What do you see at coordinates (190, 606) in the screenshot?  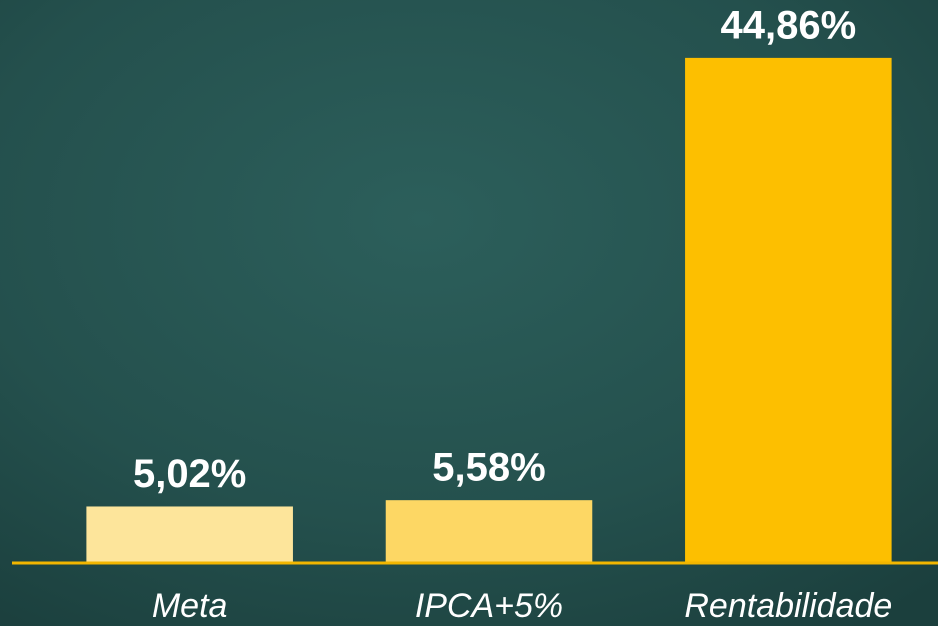 I see `x-tick-label: Meta` at bounding box center [190, 606].